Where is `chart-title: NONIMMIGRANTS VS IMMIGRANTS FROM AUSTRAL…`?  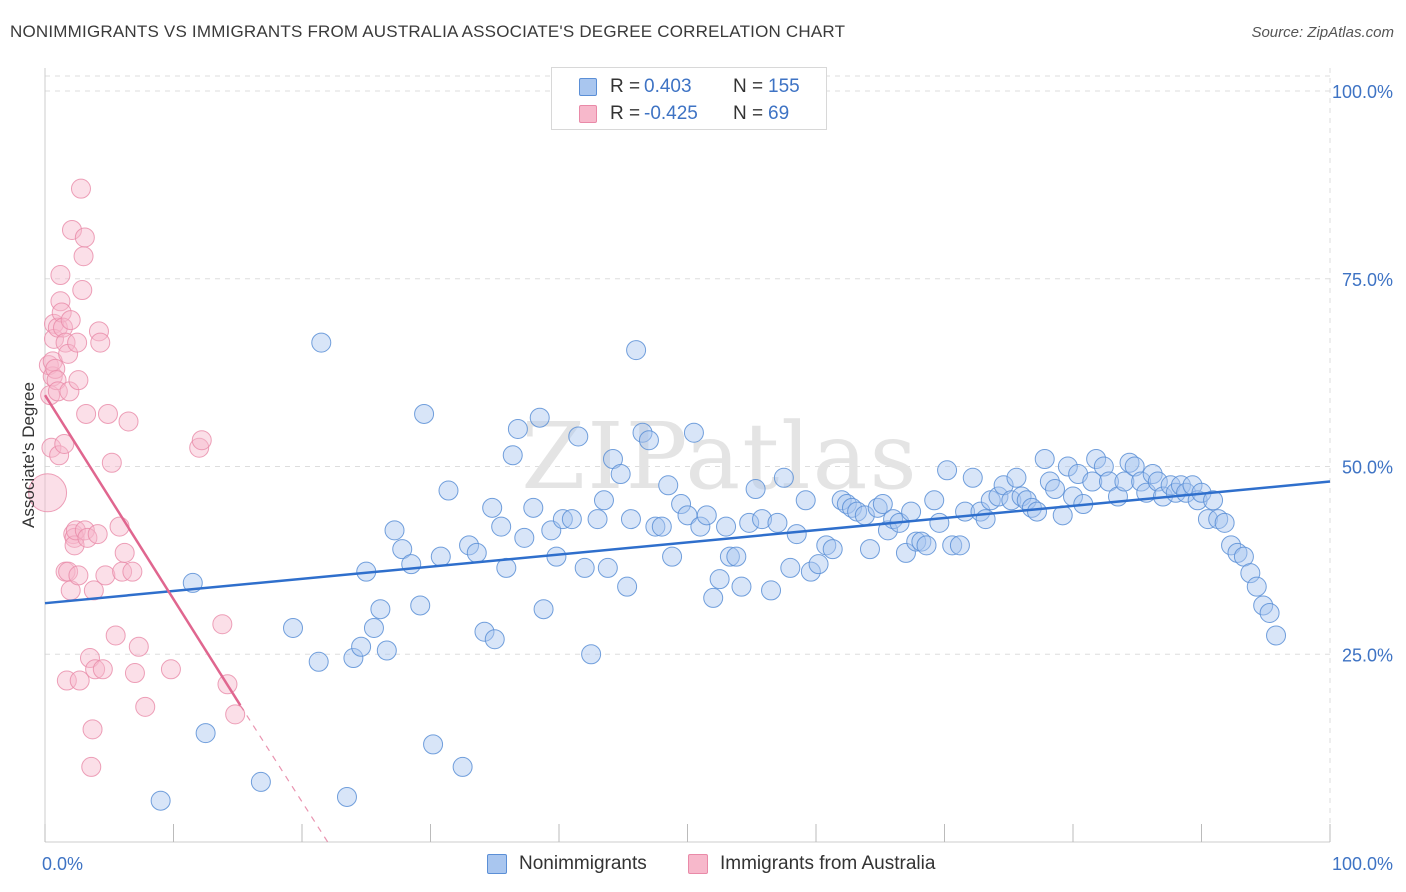
chart-title: NONIMMIGRANTS VS IMMIGRANTS FROM AUSTRAL… is located at coordinates (428, 31).